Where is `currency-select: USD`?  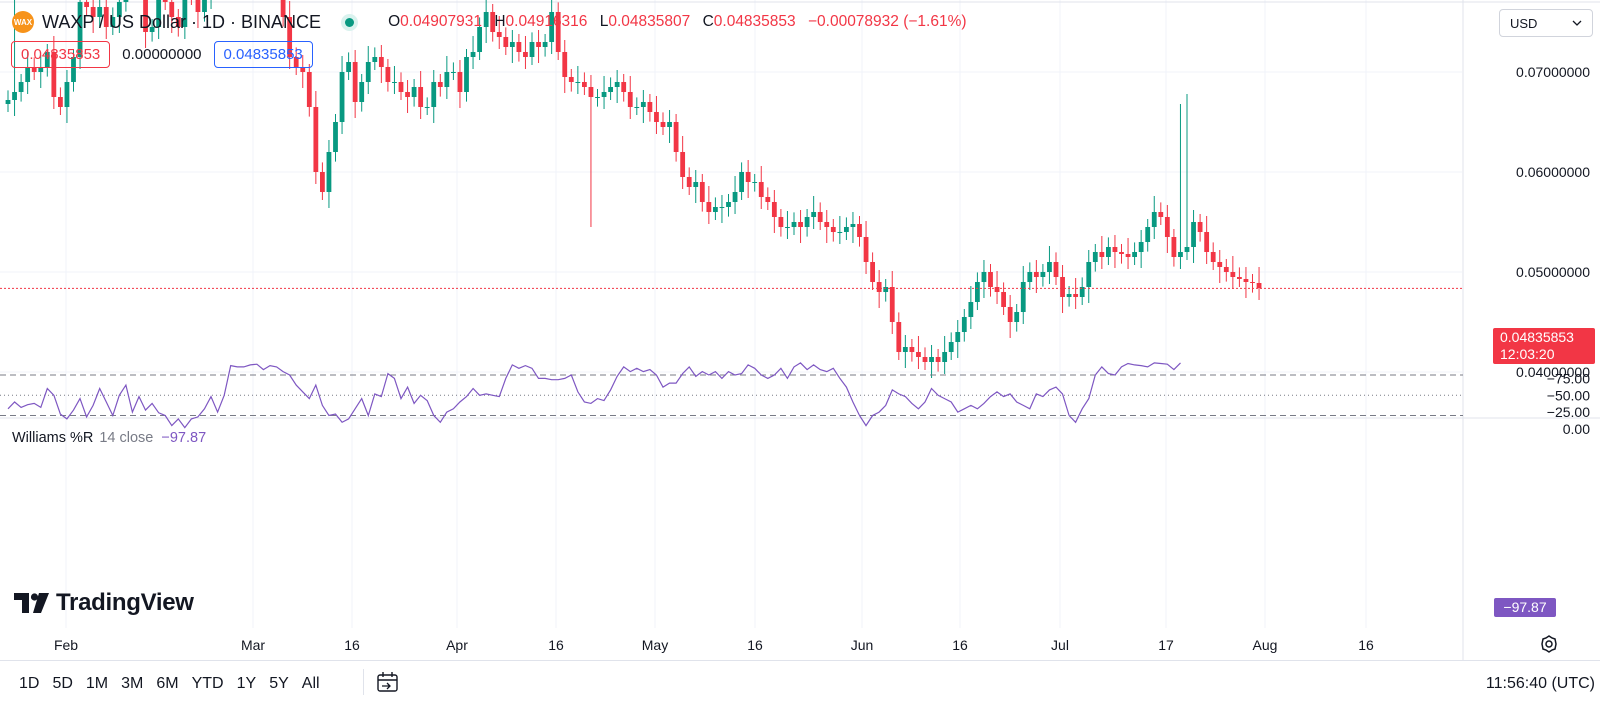
currency-select: USD is located at coordinates (1546, 23).